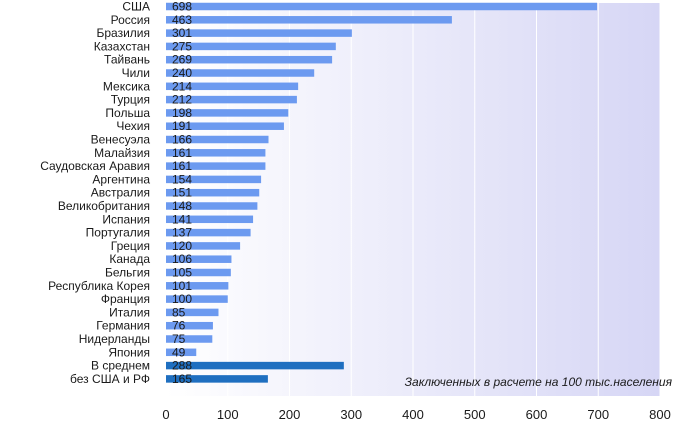  I want to click on value-label: 105, so click(182, 273).